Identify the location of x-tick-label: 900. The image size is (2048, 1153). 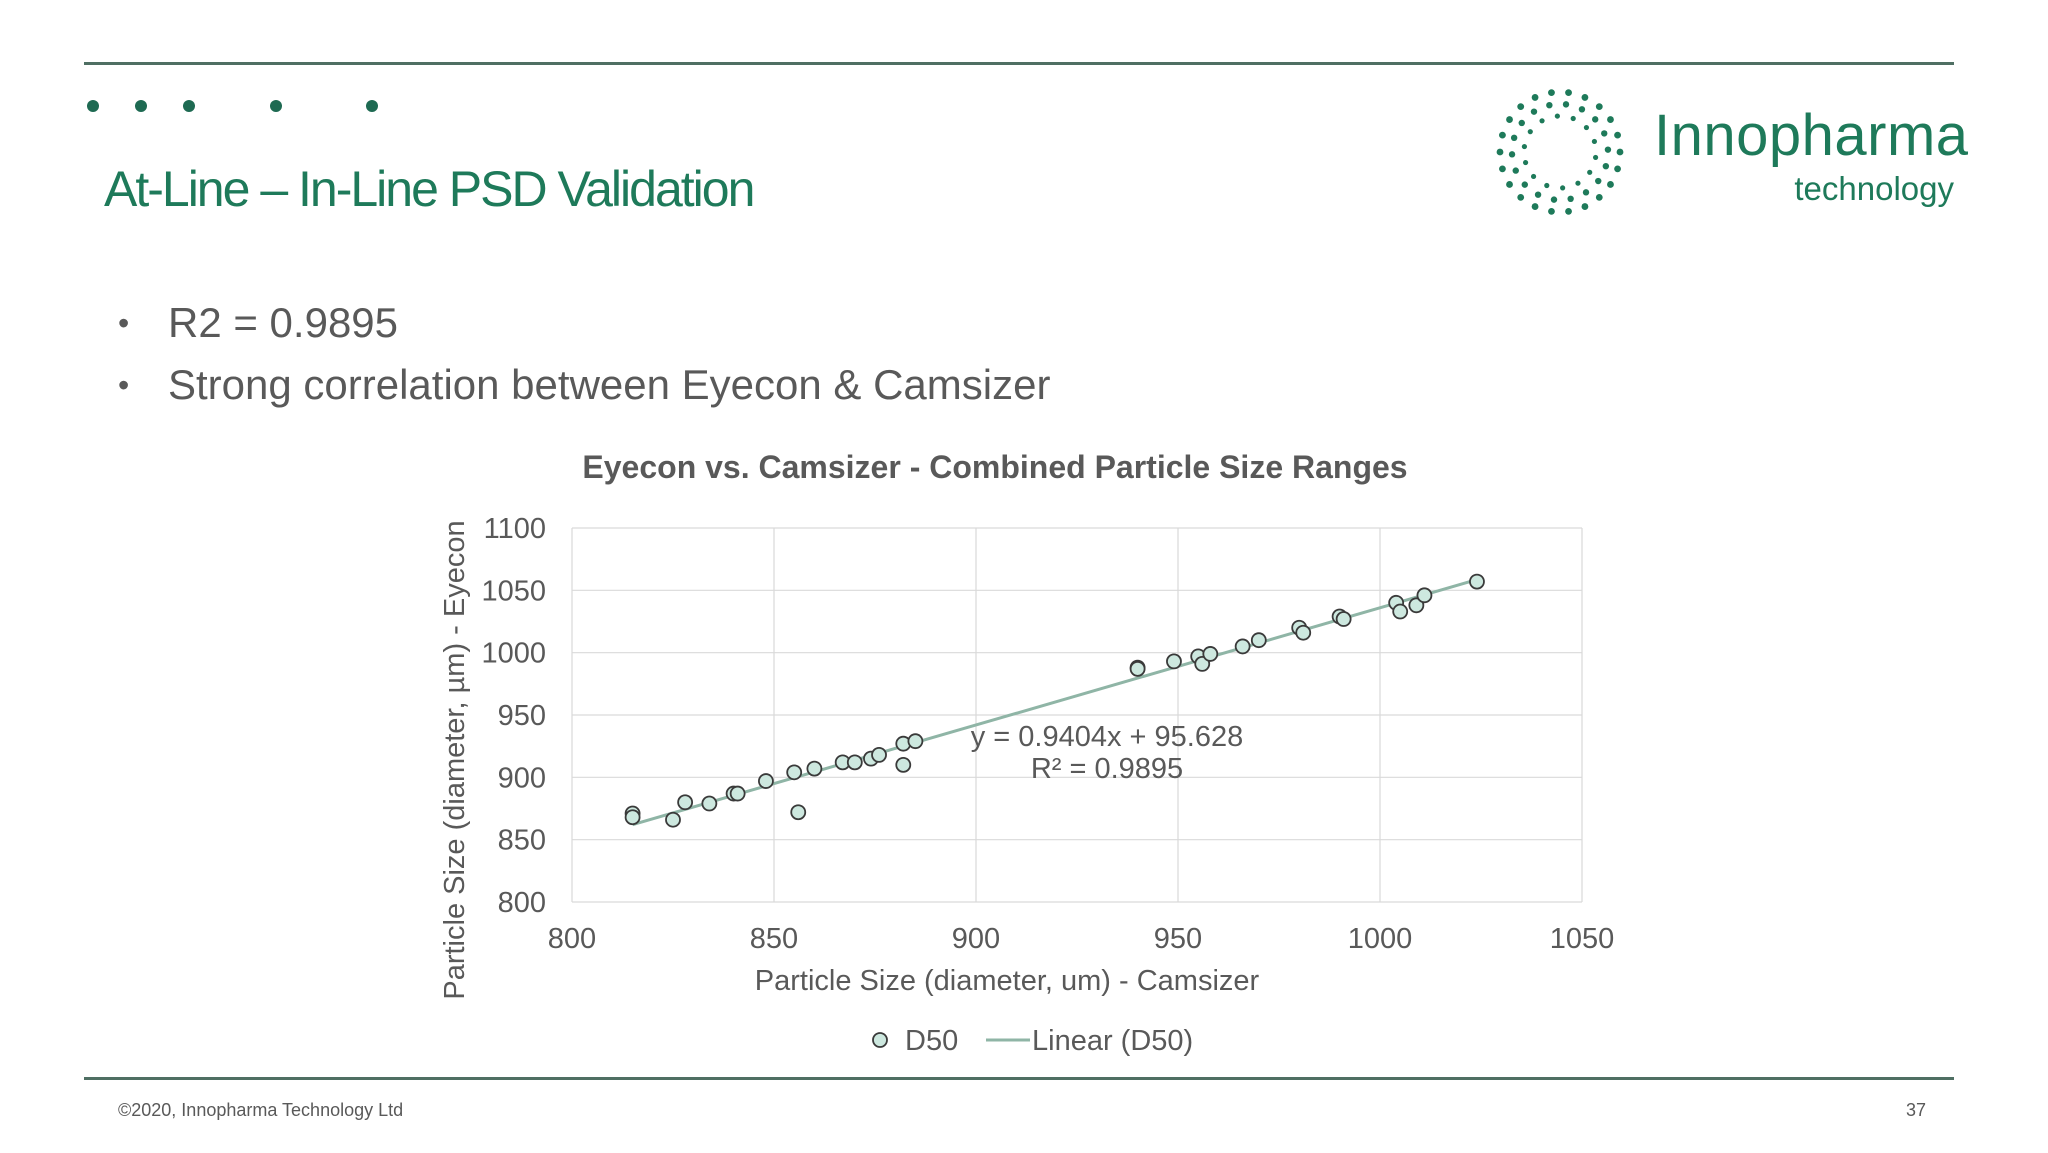
(976, 939).